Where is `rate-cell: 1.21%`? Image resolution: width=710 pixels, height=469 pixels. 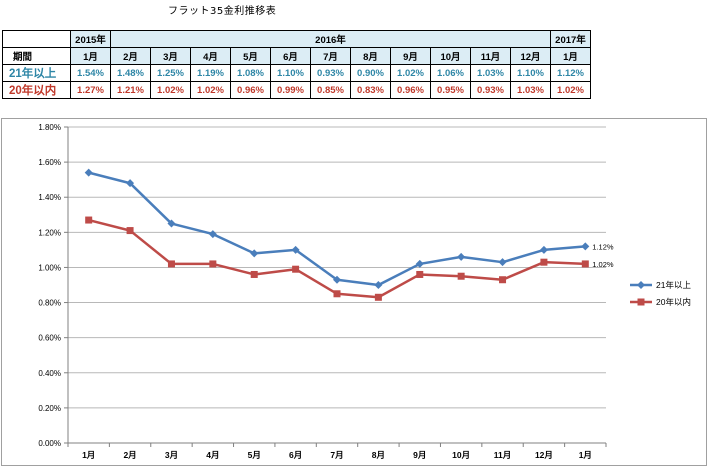 rate-cell: 1.21% is located at coordinates (130, 90).